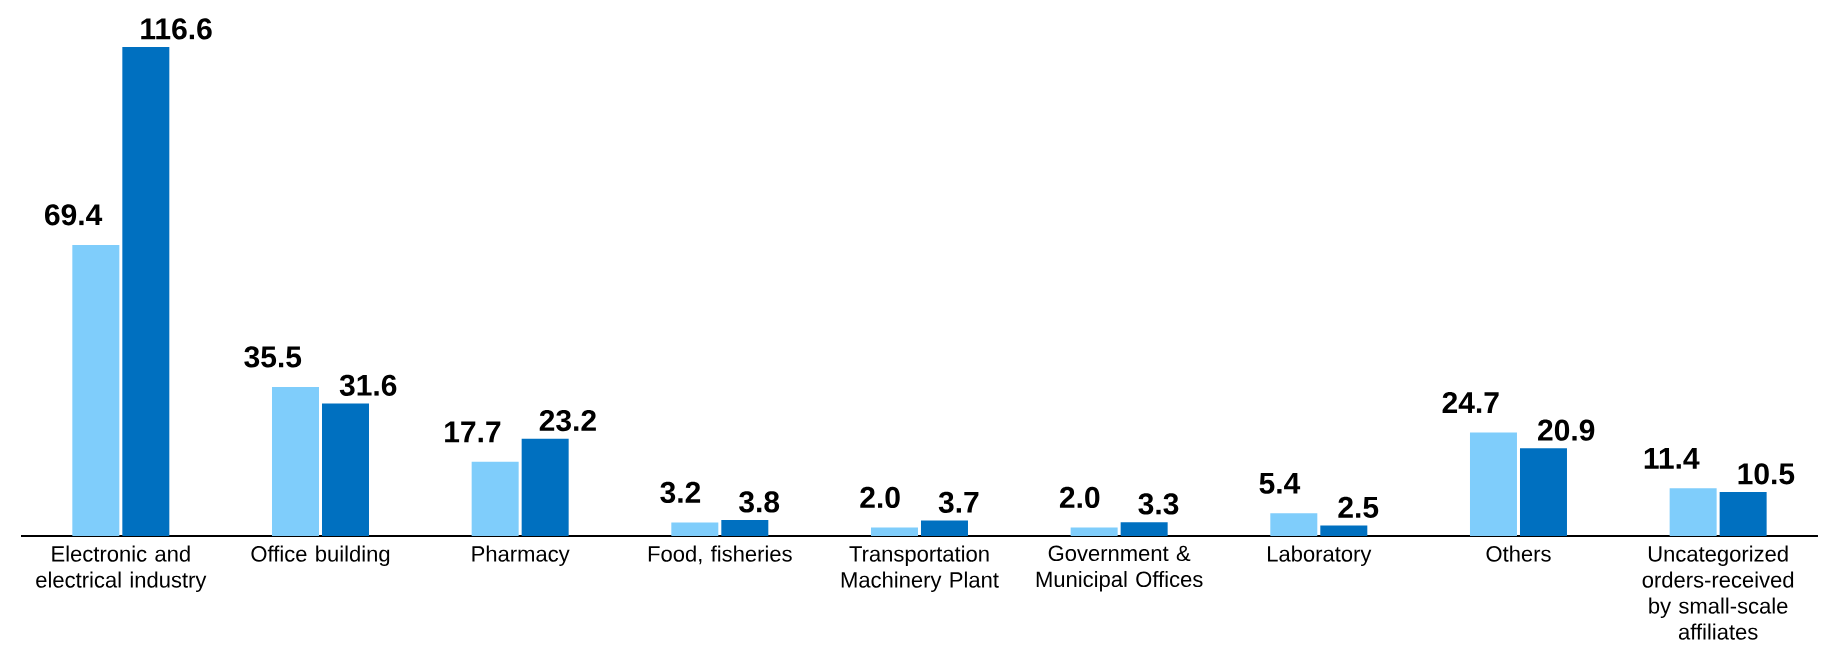 The width and height of the screenshot is (1839, 667). I want to click on data-label: 3.7, so click(958, 502).